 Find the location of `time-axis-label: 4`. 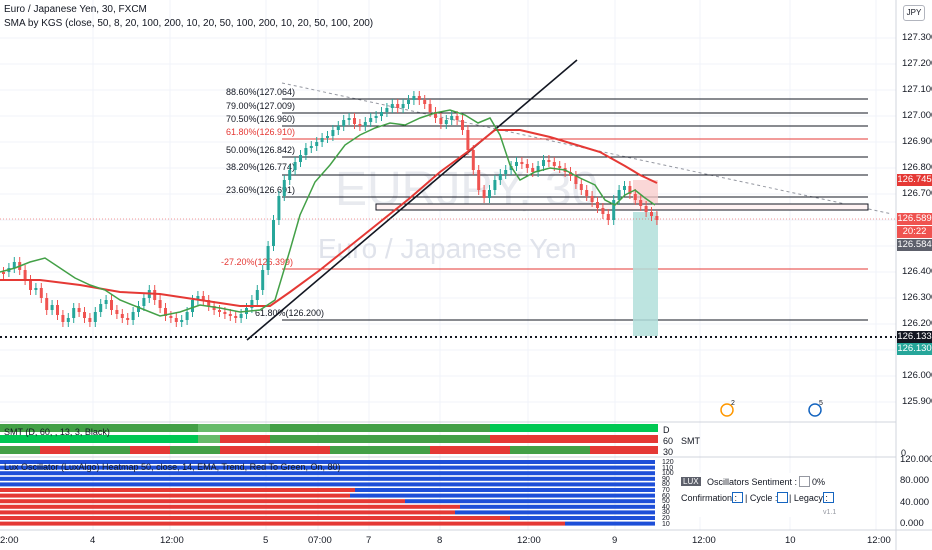

time-axis-label: 4 is located at coordinates (93, 540).